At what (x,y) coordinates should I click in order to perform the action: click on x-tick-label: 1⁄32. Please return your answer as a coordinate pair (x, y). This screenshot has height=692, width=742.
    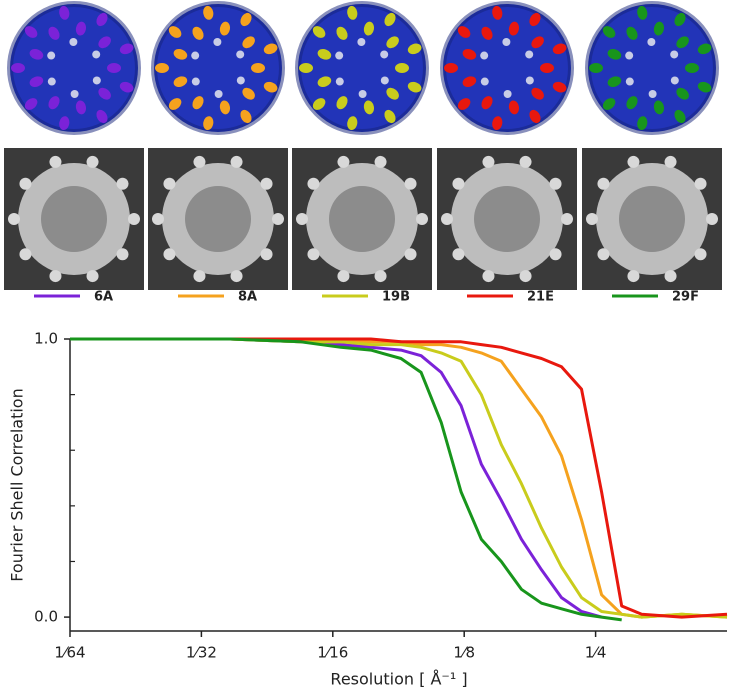
    Looking at the image, I should click on (201, 653).